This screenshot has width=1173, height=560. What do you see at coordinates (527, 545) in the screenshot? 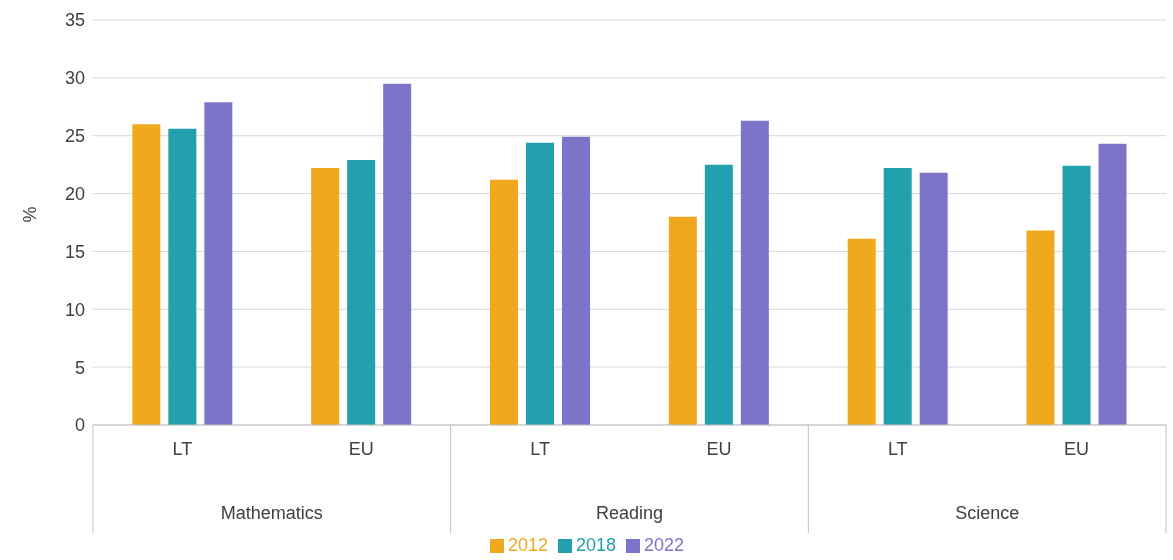
I see `legend-label: 2012` at bounding box center [527, 545].